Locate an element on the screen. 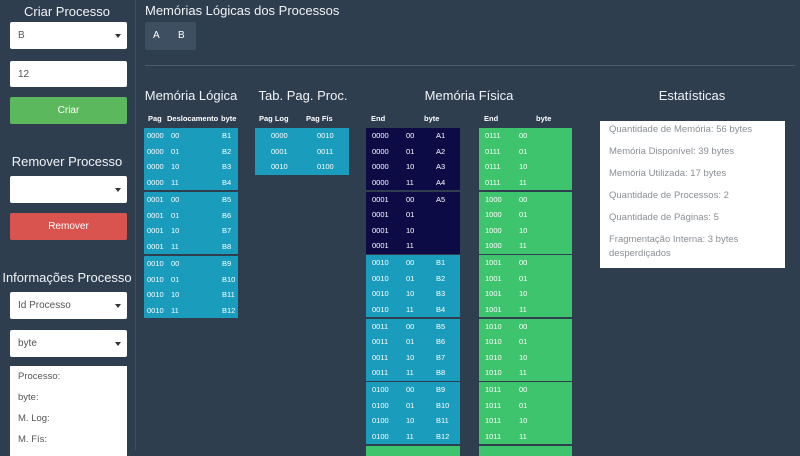 The width and height of the screenshot is (800, 456). cell: B10 is located at coordinates (443, 405).